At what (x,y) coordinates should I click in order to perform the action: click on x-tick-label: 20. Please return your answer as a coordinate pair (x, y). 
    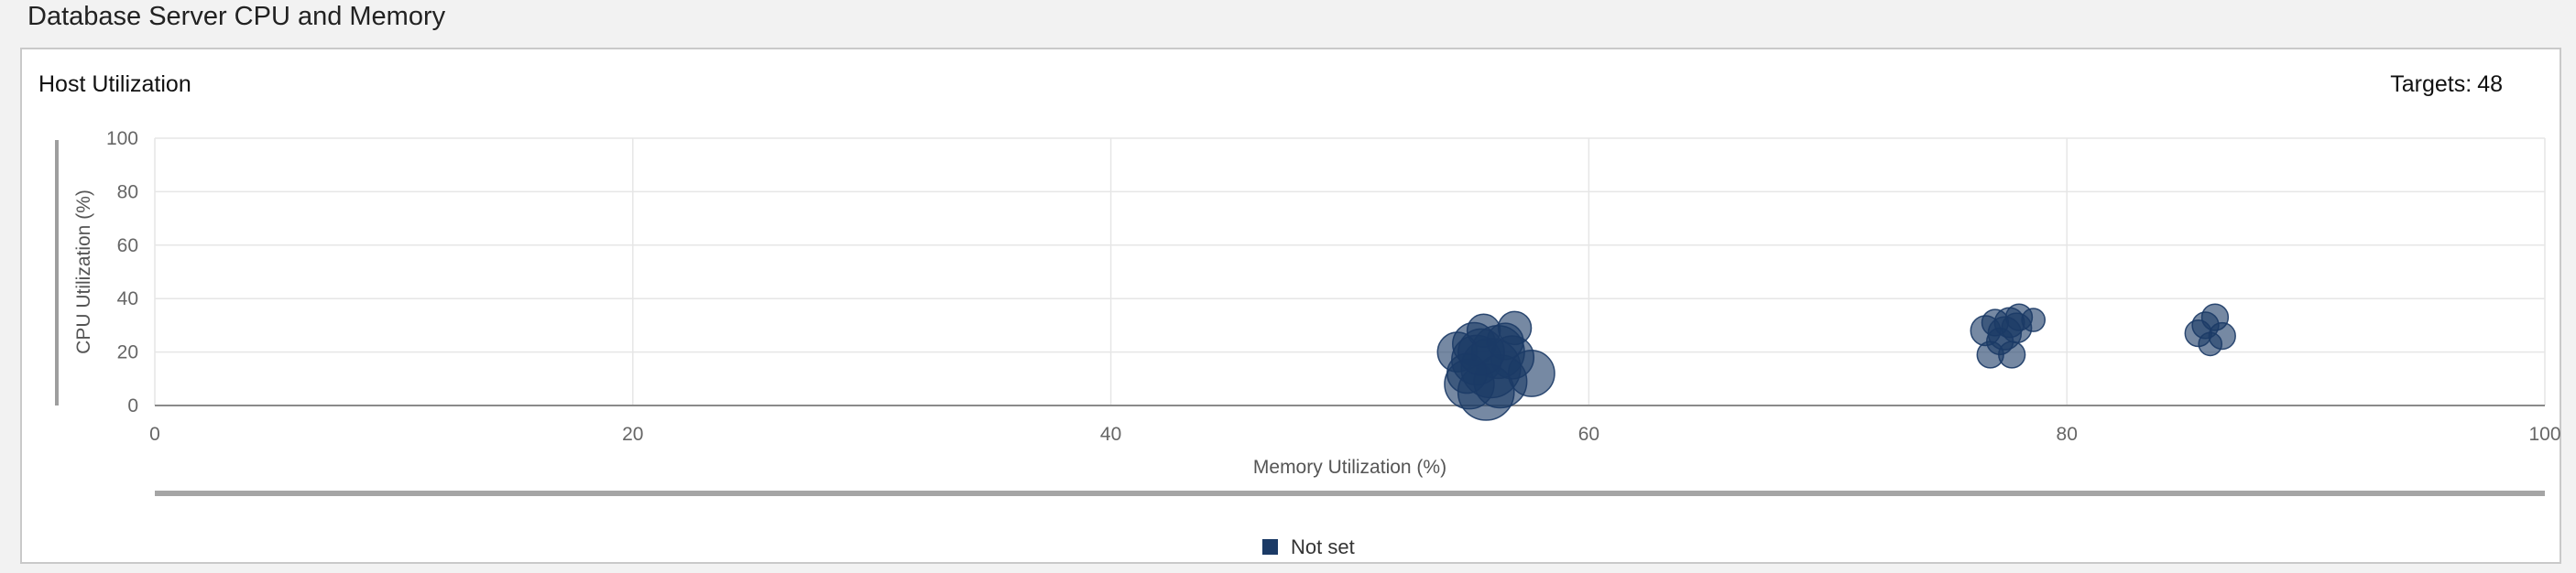
    Looking at the image, I should click on (633, 434).